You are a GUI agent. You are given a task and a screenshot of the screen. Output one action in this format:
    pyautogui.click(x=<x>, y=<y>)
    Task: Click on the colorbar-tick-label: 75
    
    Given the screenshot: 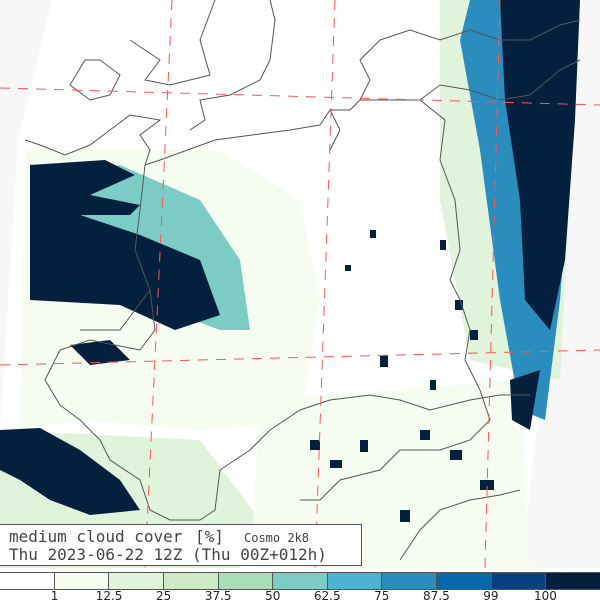 What is the action you would take?
    pyautogui.click(x=382, y=596)
    